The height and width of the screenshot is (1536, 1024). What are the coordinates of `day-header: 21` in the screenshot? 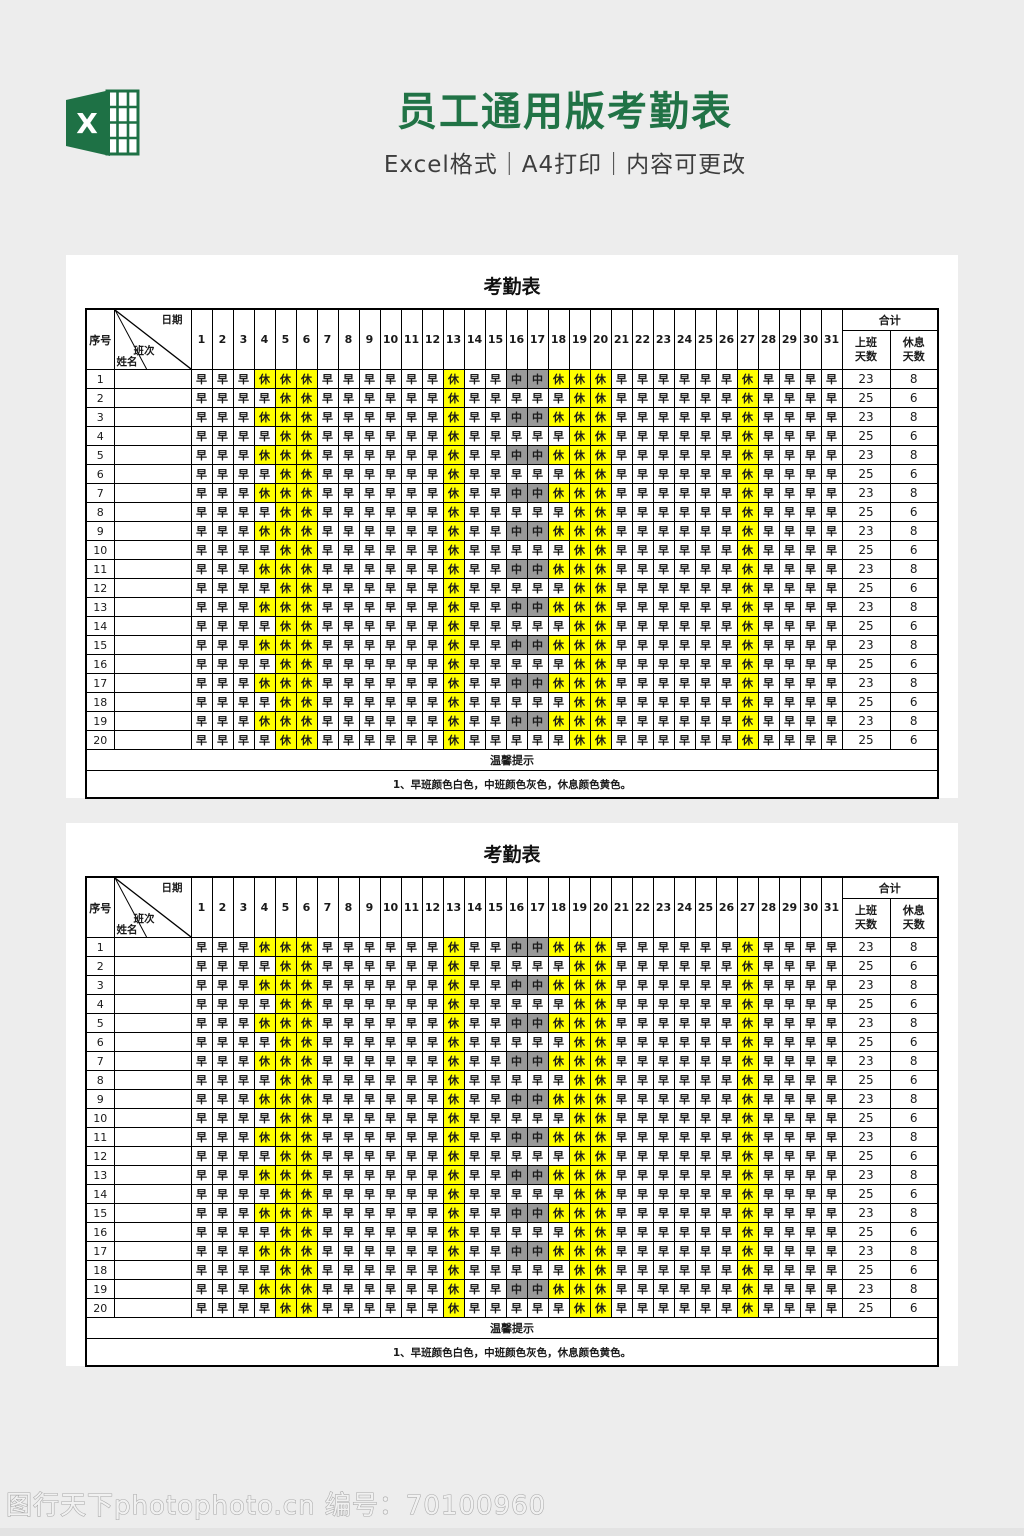 It's located at (621, 339).